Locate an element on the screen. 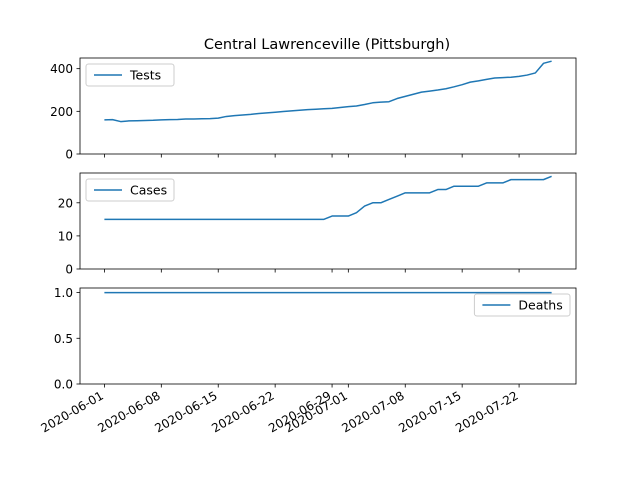  y-tick-label: 200 is located at coordinates (61, 112).